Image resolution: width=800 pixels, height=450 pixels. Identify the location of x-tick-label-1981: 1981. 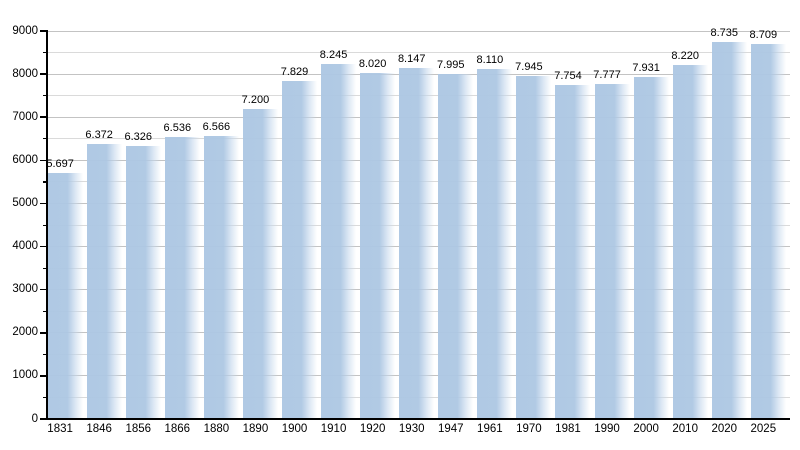
(568, 429).